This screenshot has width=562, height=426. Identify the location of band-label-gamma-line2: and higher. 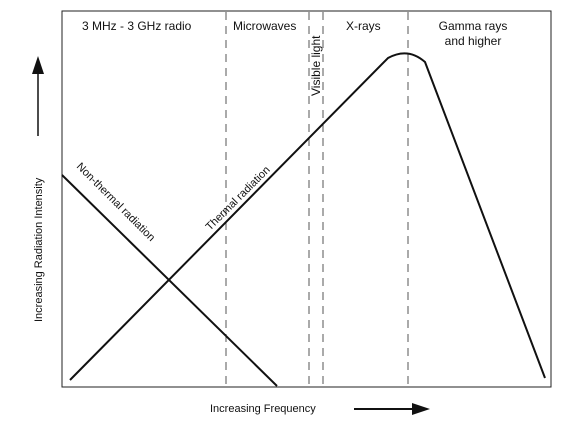
(473, 41).